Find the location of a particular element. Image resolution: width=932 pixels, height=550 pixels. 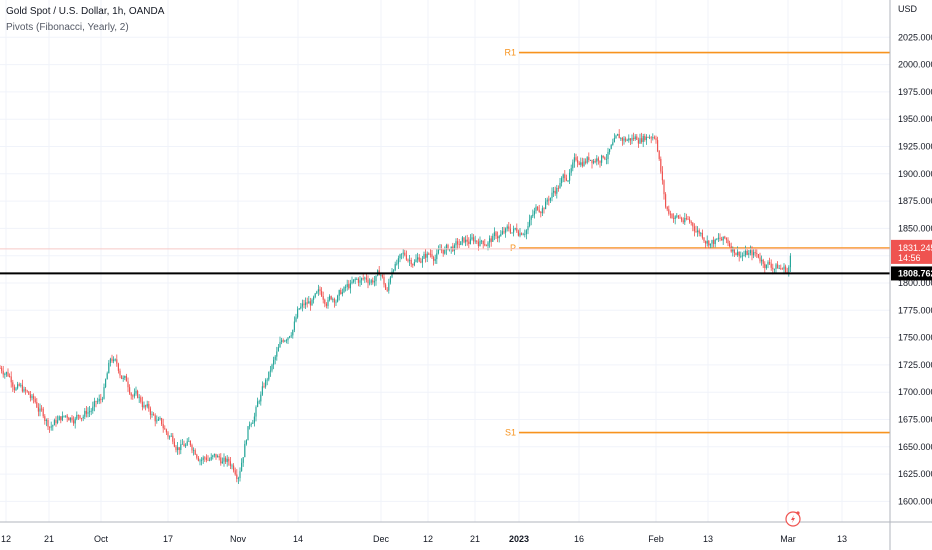

y-tick-label: 1850.000 is located at coordinates (915, 228).